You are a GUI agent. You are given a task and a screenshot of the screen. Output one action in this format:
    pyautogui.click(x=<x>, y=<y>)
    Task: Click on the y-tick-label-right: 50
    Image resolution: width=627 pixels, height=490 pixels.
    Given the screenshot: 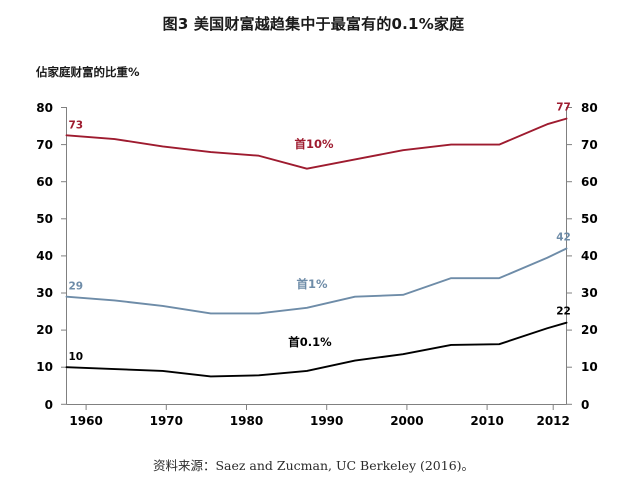 What is the action you would take?
    pyautogui.click(x=589, y=219)
    